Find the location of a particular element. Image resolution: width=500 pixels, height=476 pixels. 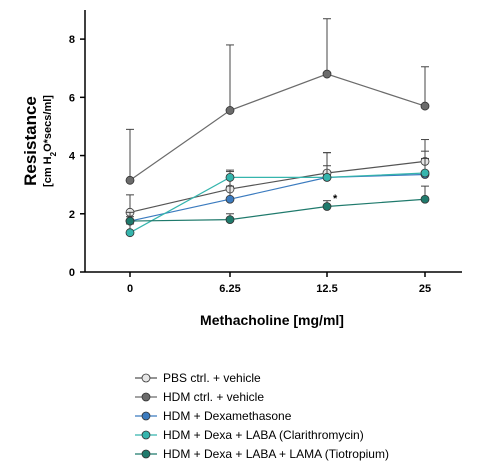

legend-item: HDM + Dexa + LABA (Clarithromycin) is located at coordinates (249, 435).